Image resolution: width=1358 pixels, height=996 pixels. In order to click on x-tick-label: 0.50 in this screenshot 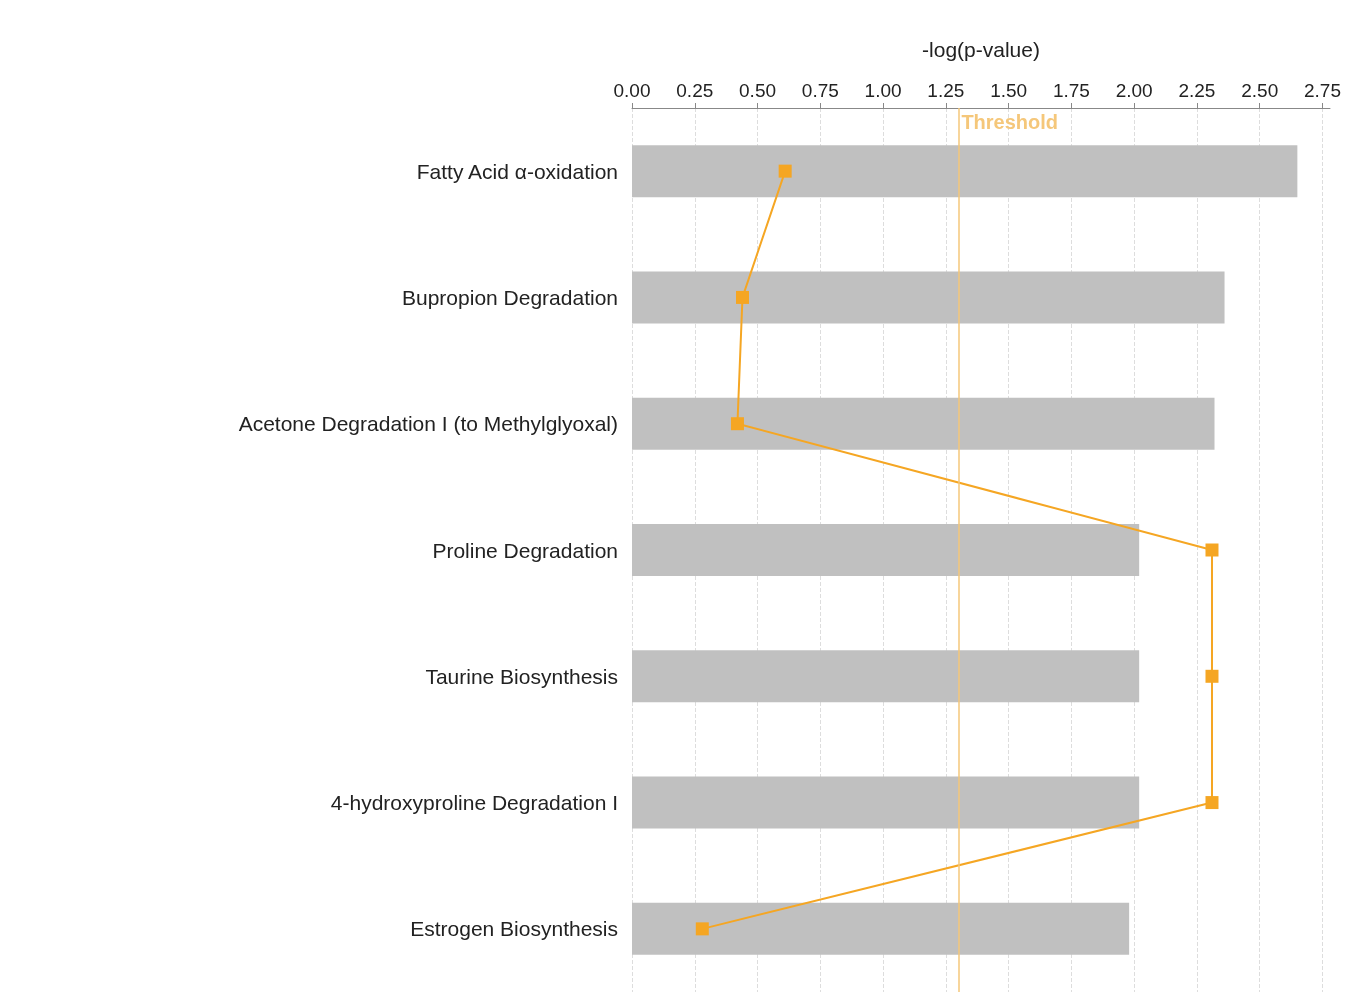, I will do `click(758, 90)`.